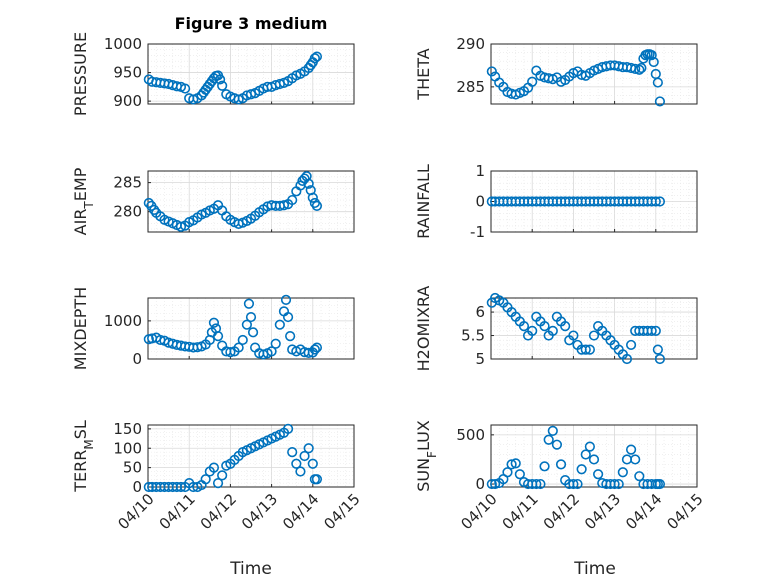  Describe the element at coordinates (127, 429) in the screenshot. I see `y-tick-label: 150` at that location.